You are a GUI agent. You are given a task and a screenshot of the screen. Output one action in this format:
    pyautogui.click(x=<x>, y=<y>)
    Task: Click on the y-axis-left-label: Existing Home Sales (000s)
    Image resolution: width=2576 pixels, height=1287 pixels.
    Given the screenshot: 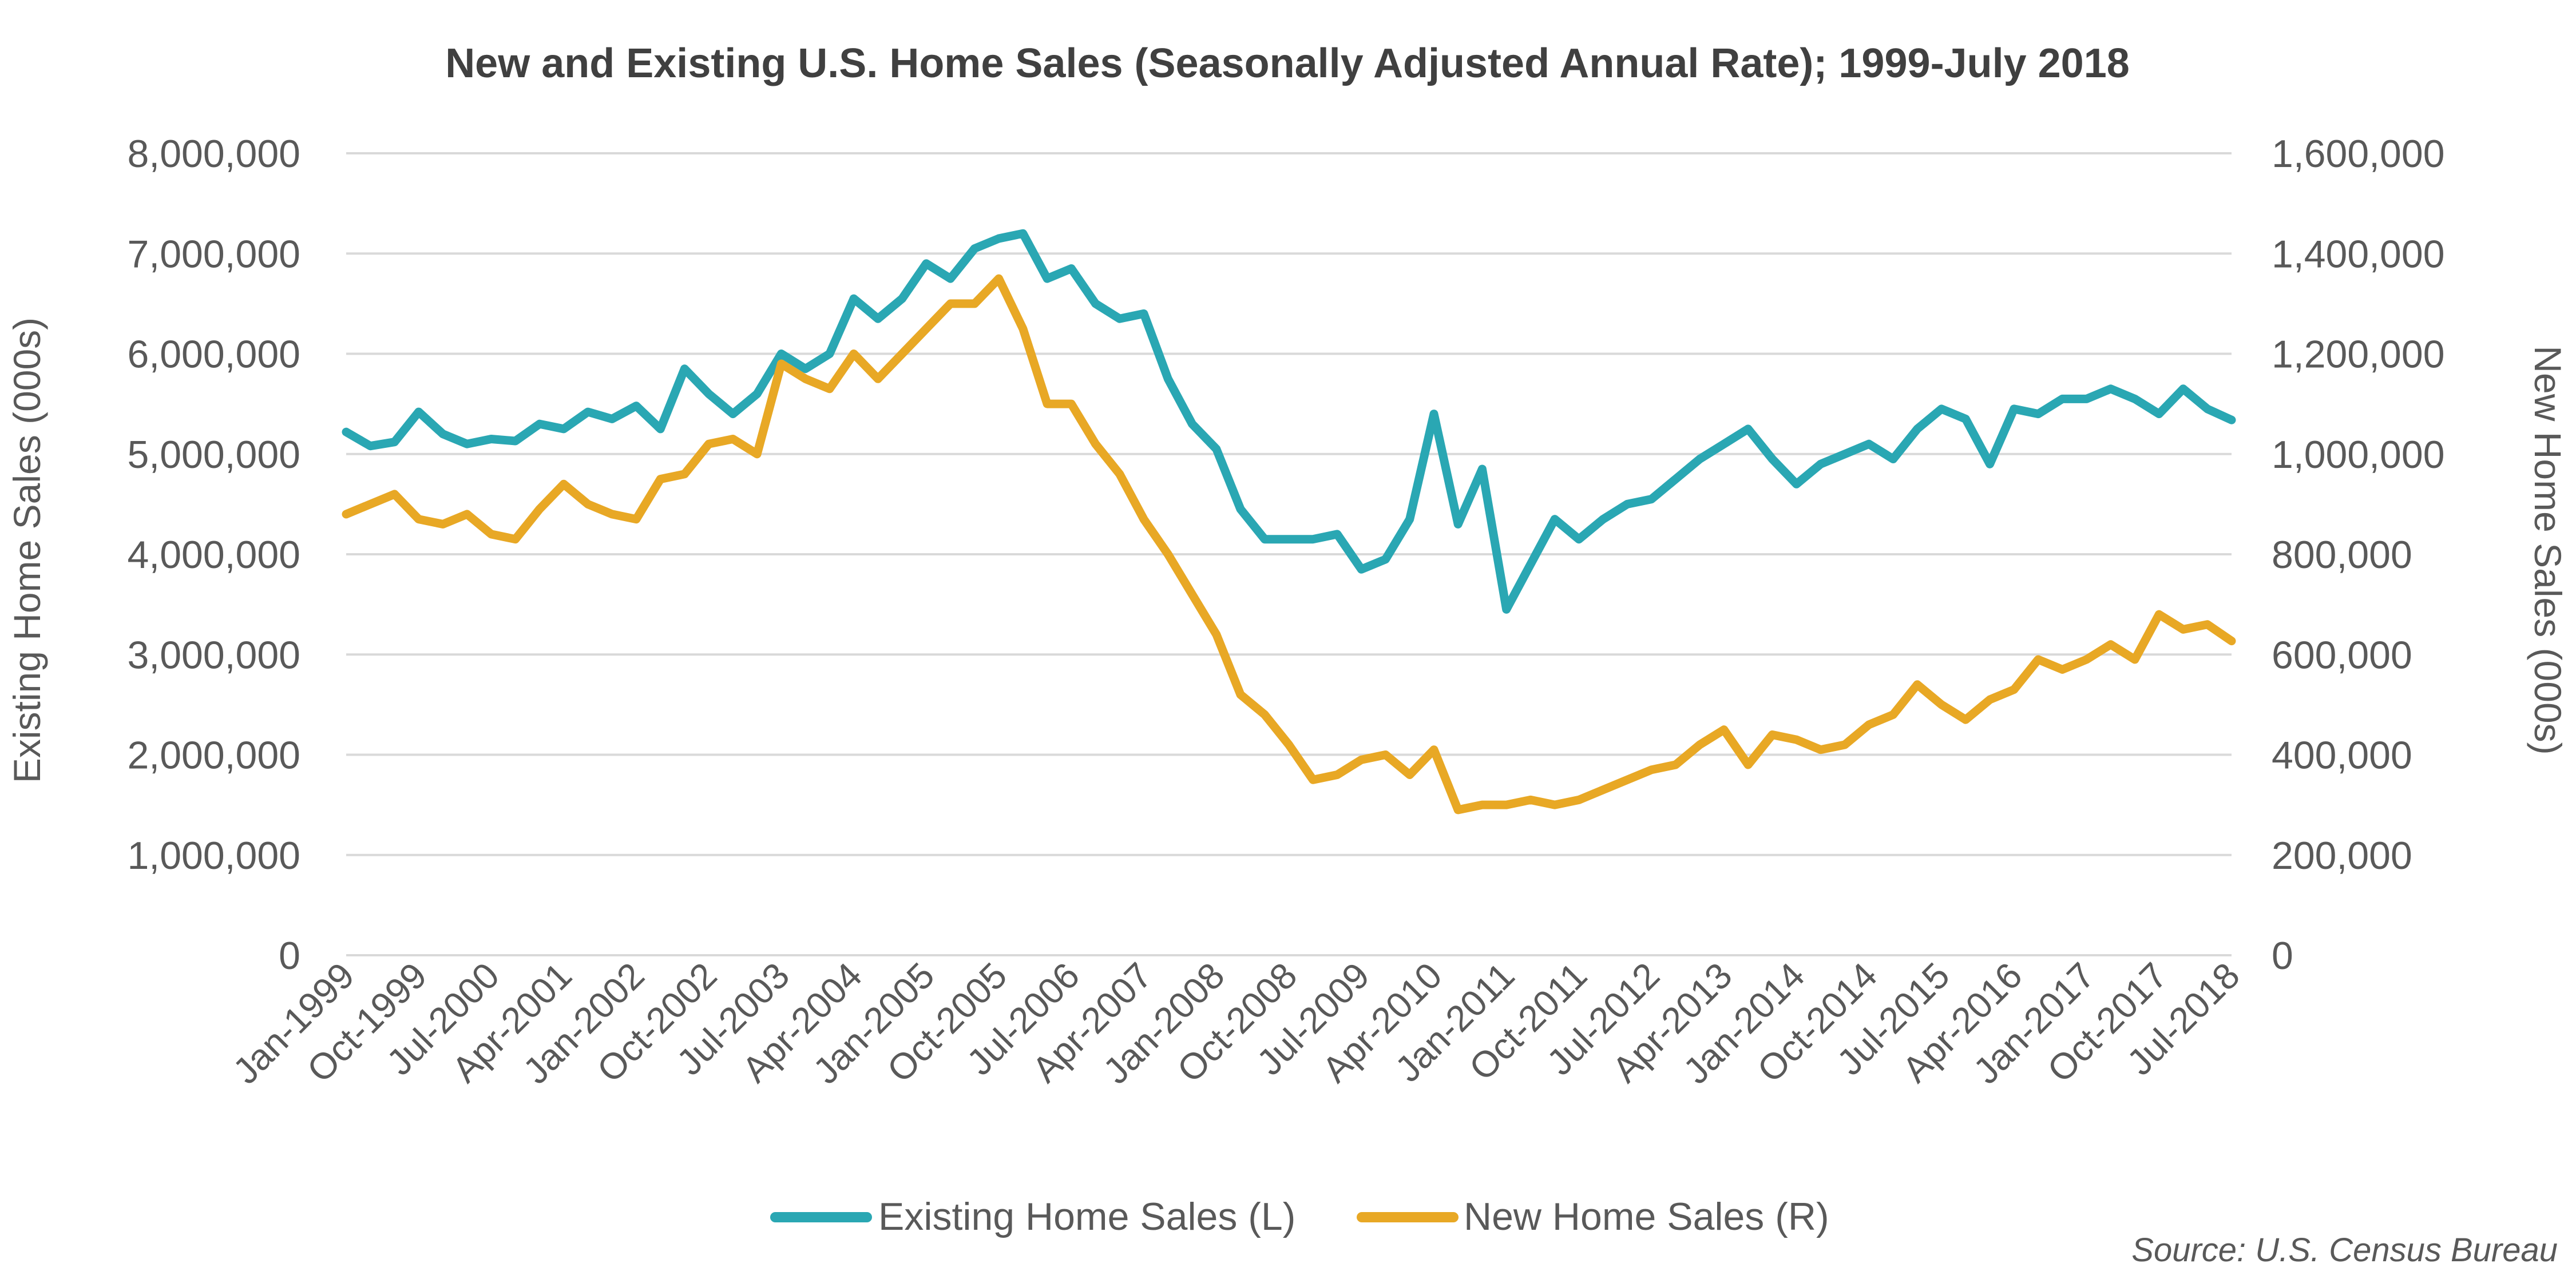 What is the action you would take?
    pyautogui.click(x=27, y=550)
    